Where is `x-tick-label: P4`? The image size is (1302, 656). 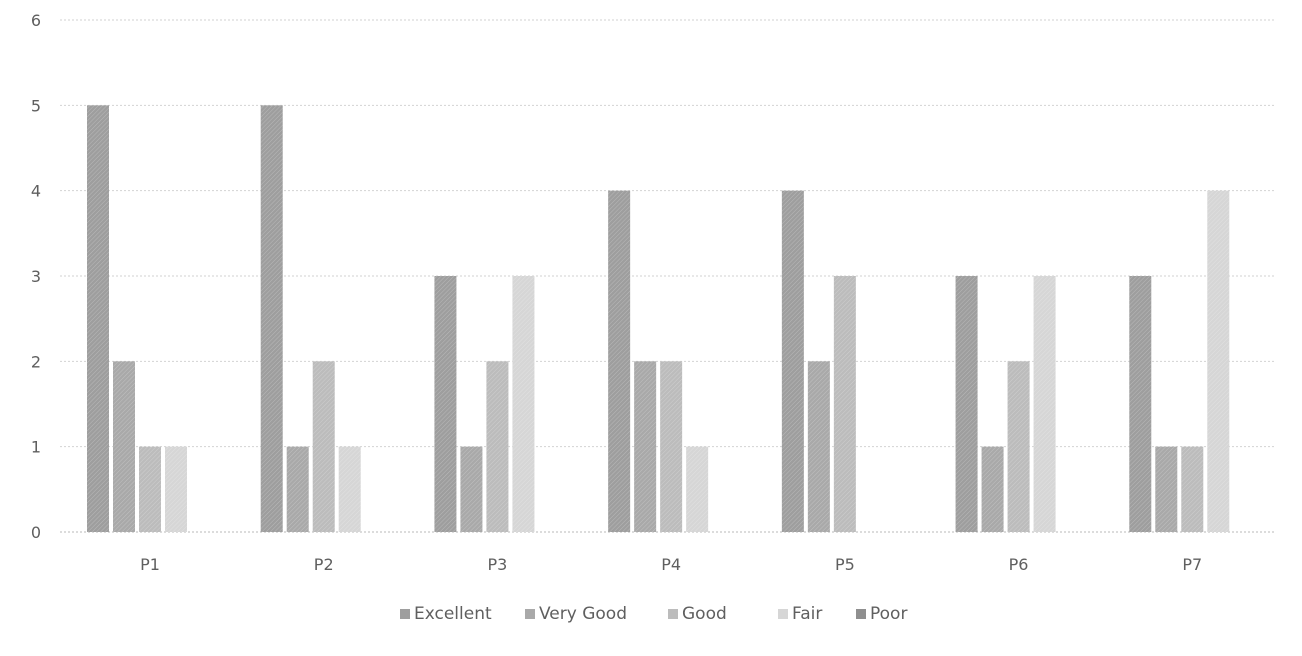 x-tick-label: P4 is located at coordinates (671, 564).